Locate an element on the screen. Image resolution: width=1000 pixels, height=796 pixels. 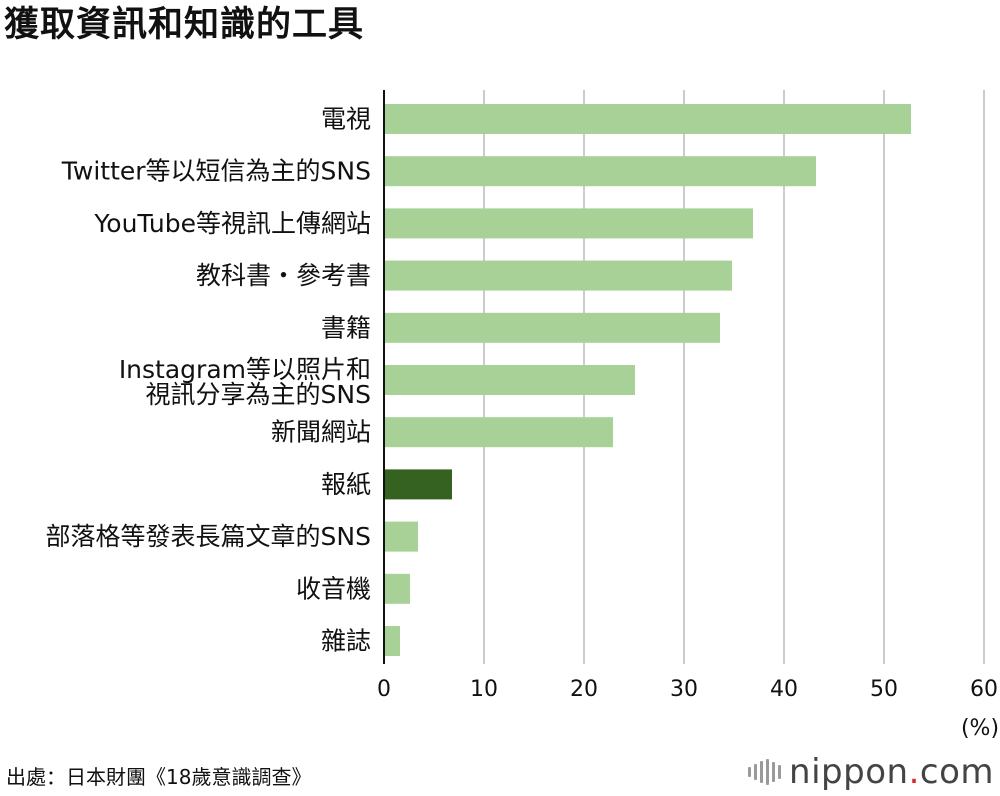
nippon-logo: nippon.com is located at coordinates (871, 772).